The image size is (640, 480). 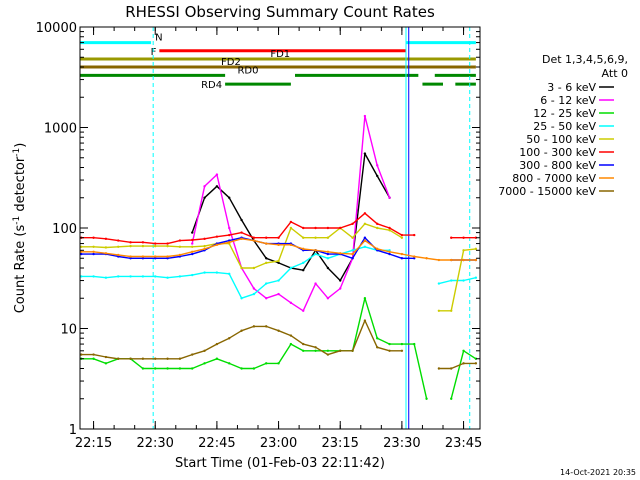 What do you see at coordinates (73, 430) in the screenshot?
I see `y-tick-label: 1` at bounding box center [73, 430].